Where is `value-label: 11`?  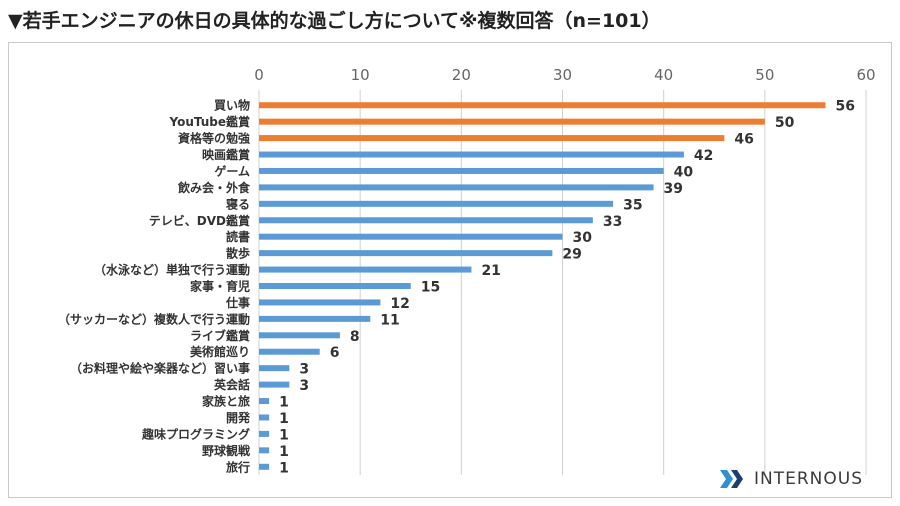 value-label: 11 is located at coordinates (389, 320).